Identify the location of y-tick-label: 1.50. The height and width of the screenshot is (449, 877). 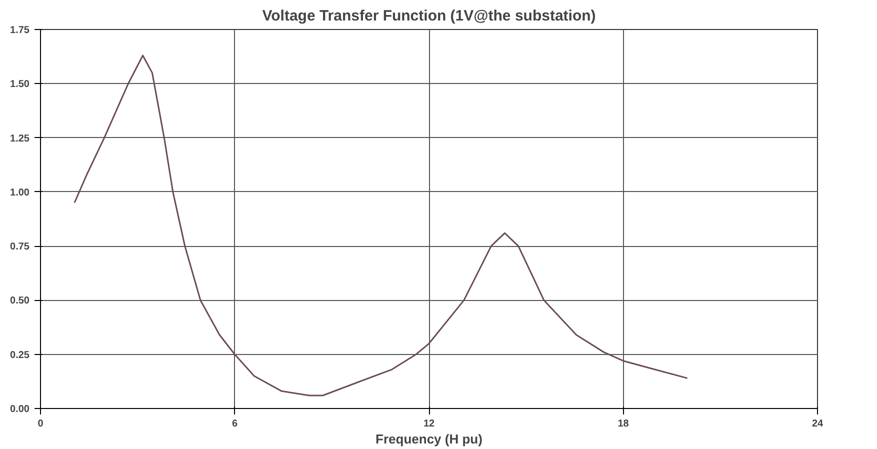
(20, 84).